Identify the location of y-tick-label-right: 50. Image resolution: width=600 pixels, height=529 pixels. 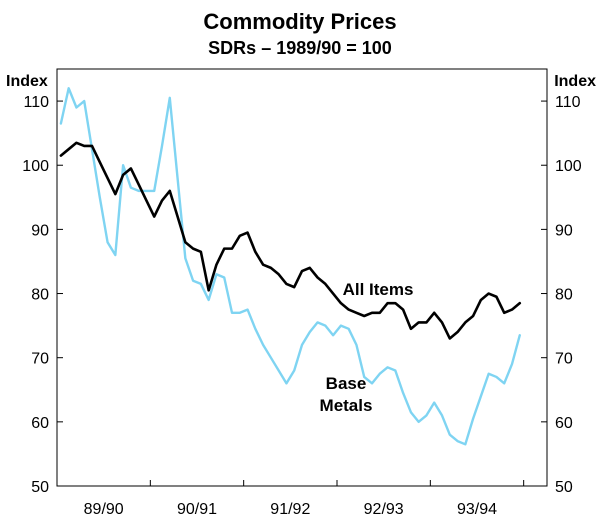
(564, 487).